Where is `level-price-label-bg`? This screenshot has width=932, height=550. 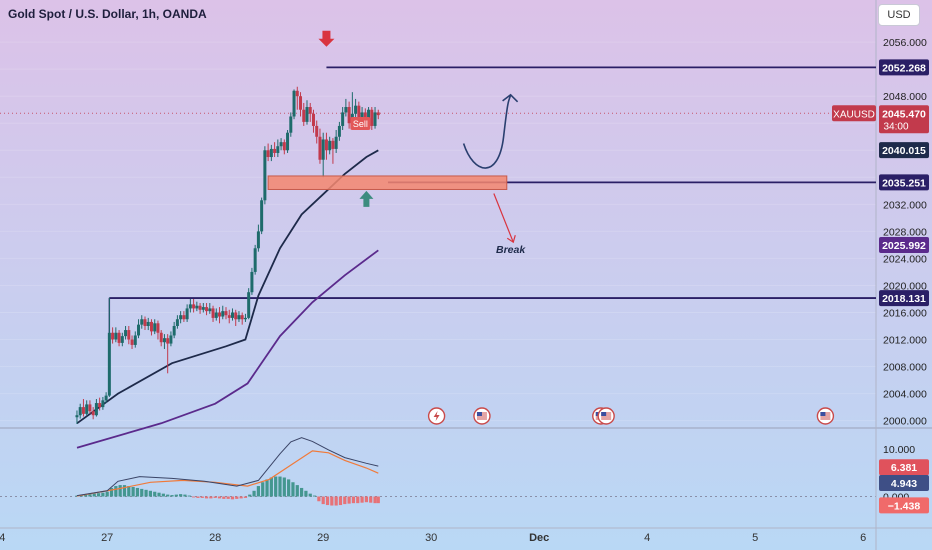 level-price-label-bg is located at coordinates (904, 67).